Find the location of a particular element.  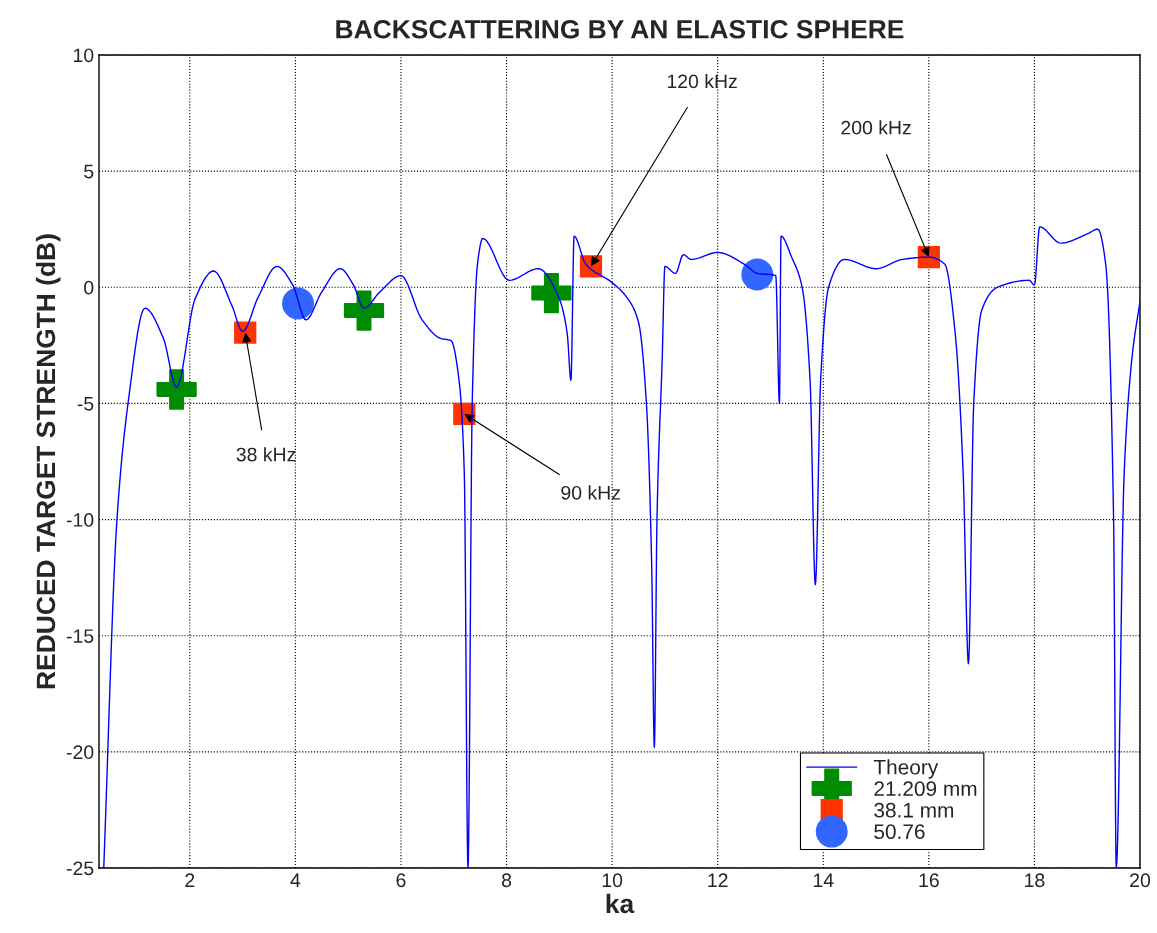

x-tick-label: 8 is located at coordinates (506, 880).